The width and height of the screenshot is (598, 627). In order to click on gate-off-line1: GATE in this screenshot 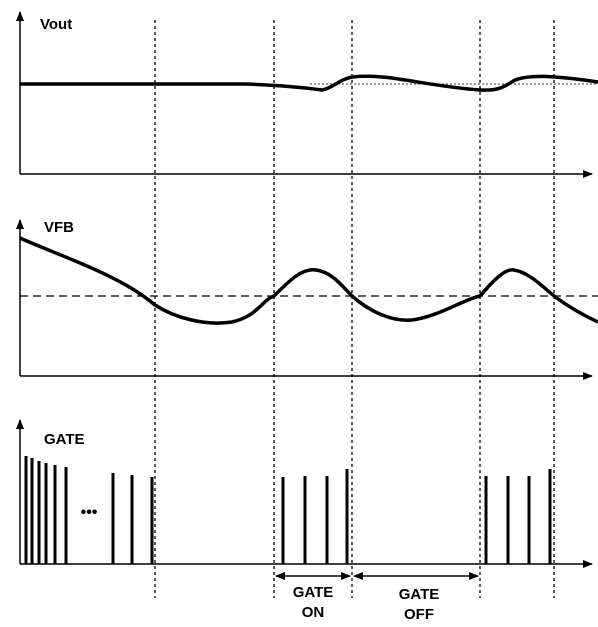, I will do `click(419, 594)`.